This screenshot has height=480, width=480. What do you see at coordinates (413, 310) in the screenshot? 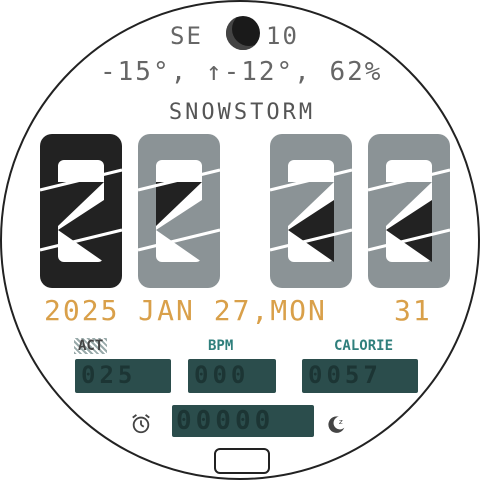
I see `battery-readout: 31` at bounding box center [413, 310].